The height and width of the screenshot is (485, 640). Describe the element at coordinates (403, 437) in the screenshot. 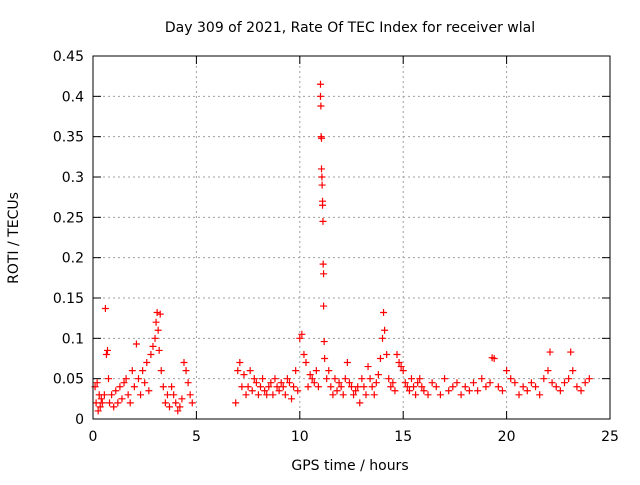

I see `x-tick-label: 15` at that location.